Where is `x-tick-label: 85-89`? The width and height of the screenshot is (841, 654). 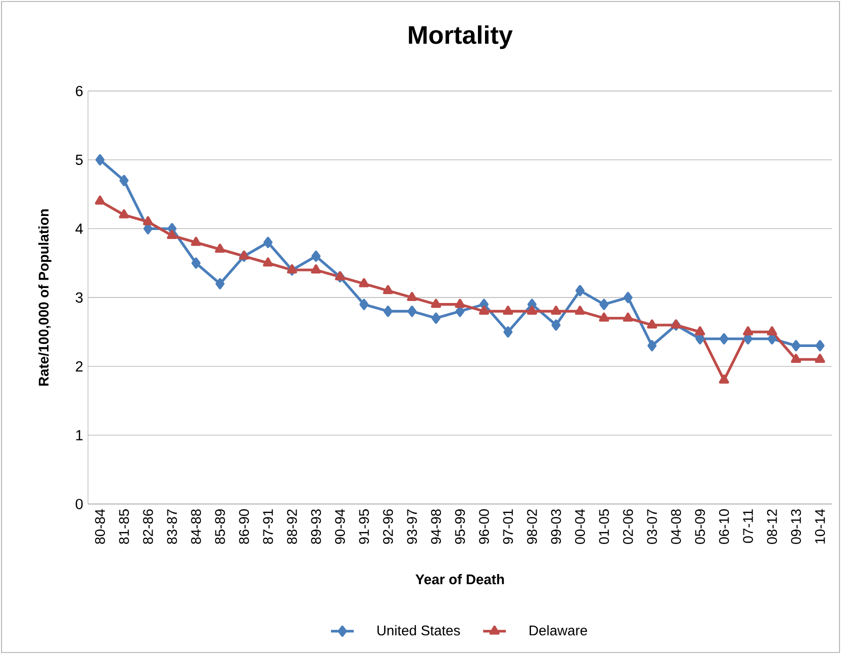 x-tick-label: 85-89 is located at coordinates (220, 526).